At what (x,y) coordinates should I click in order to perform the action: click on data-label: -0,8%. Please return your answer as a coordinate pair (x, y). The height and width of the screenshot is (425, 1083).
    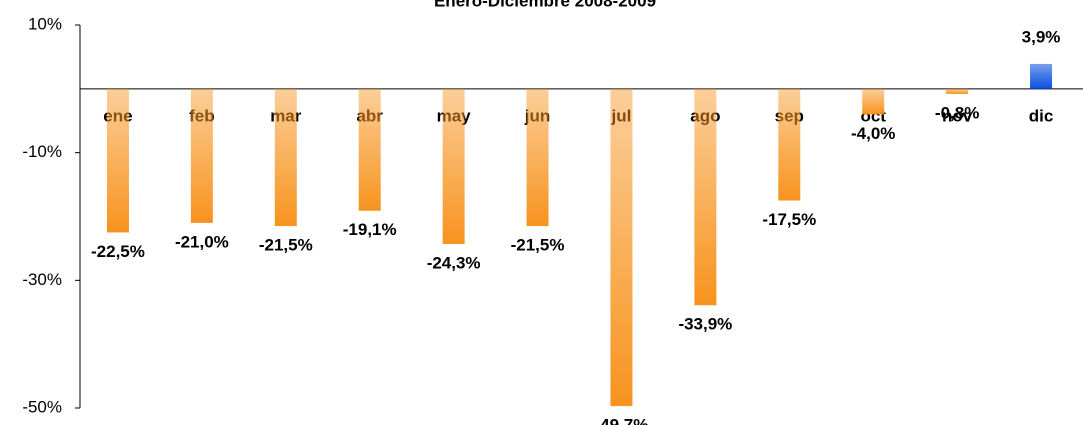
    Looking at the image, I should click on (957, 112).